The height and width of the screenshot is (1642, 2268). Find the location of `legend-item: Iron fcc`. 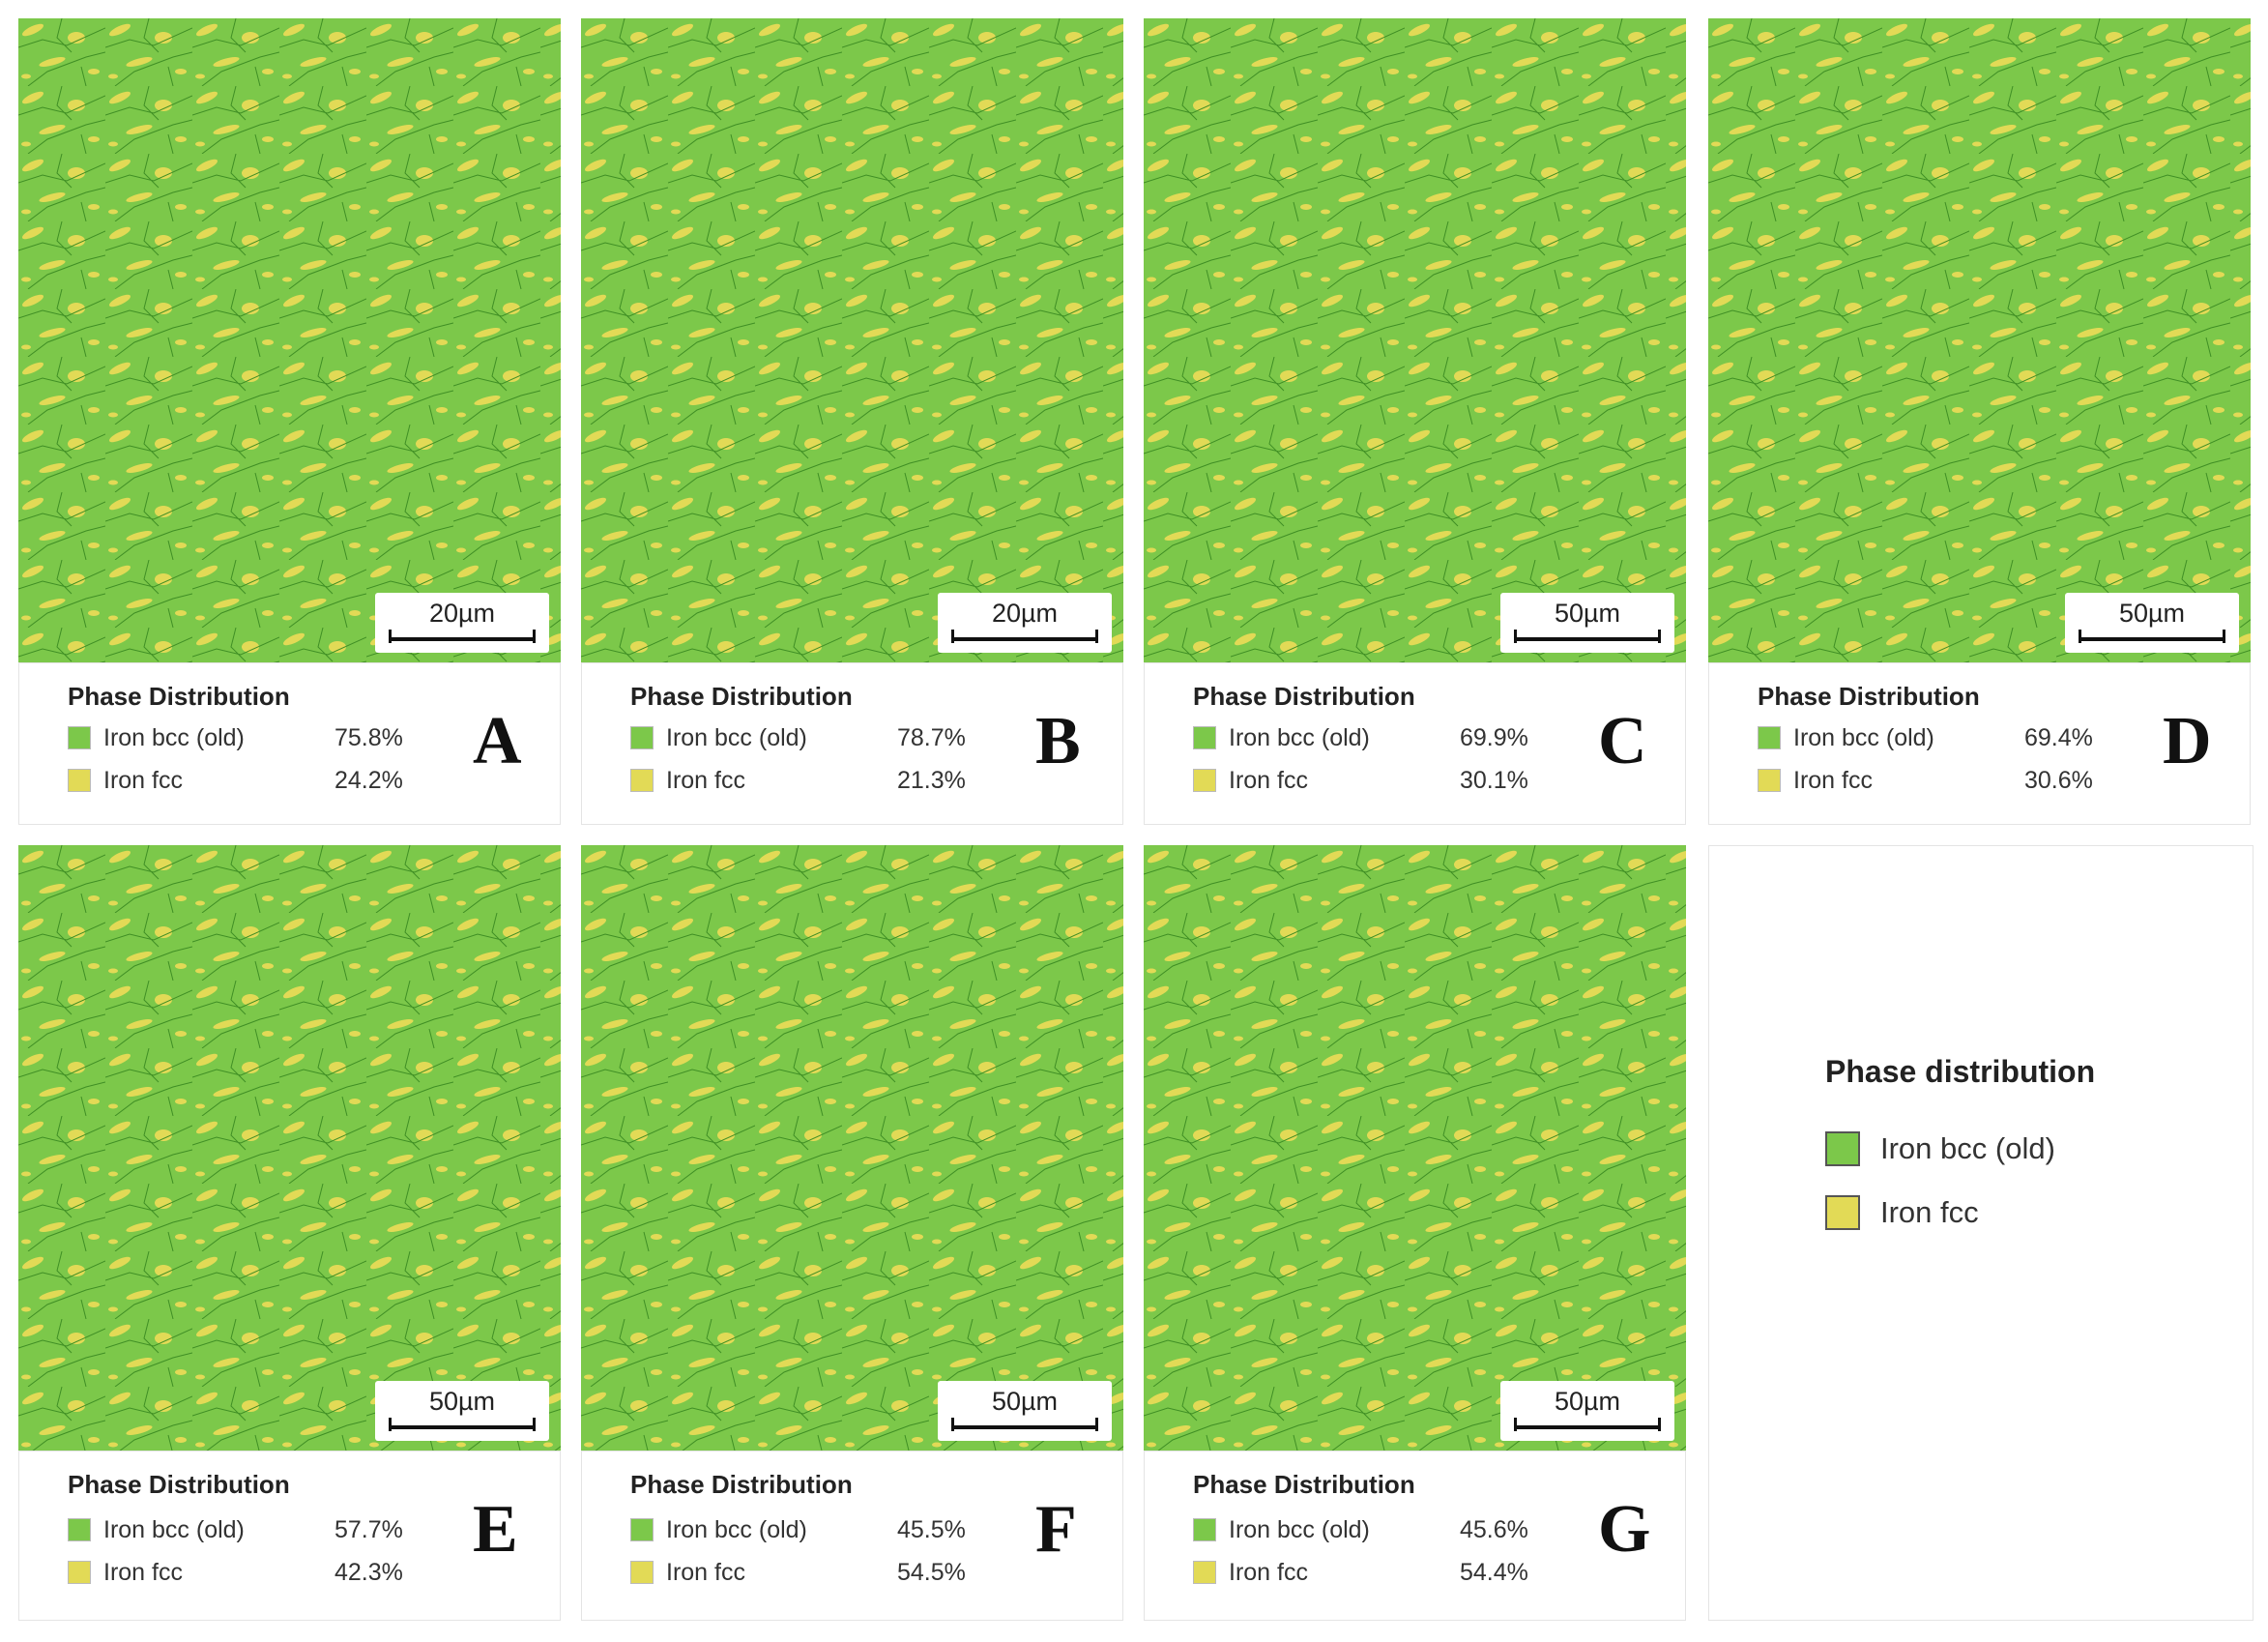

legend-item: Iron fcc is located at coordinates (1929, 1212).